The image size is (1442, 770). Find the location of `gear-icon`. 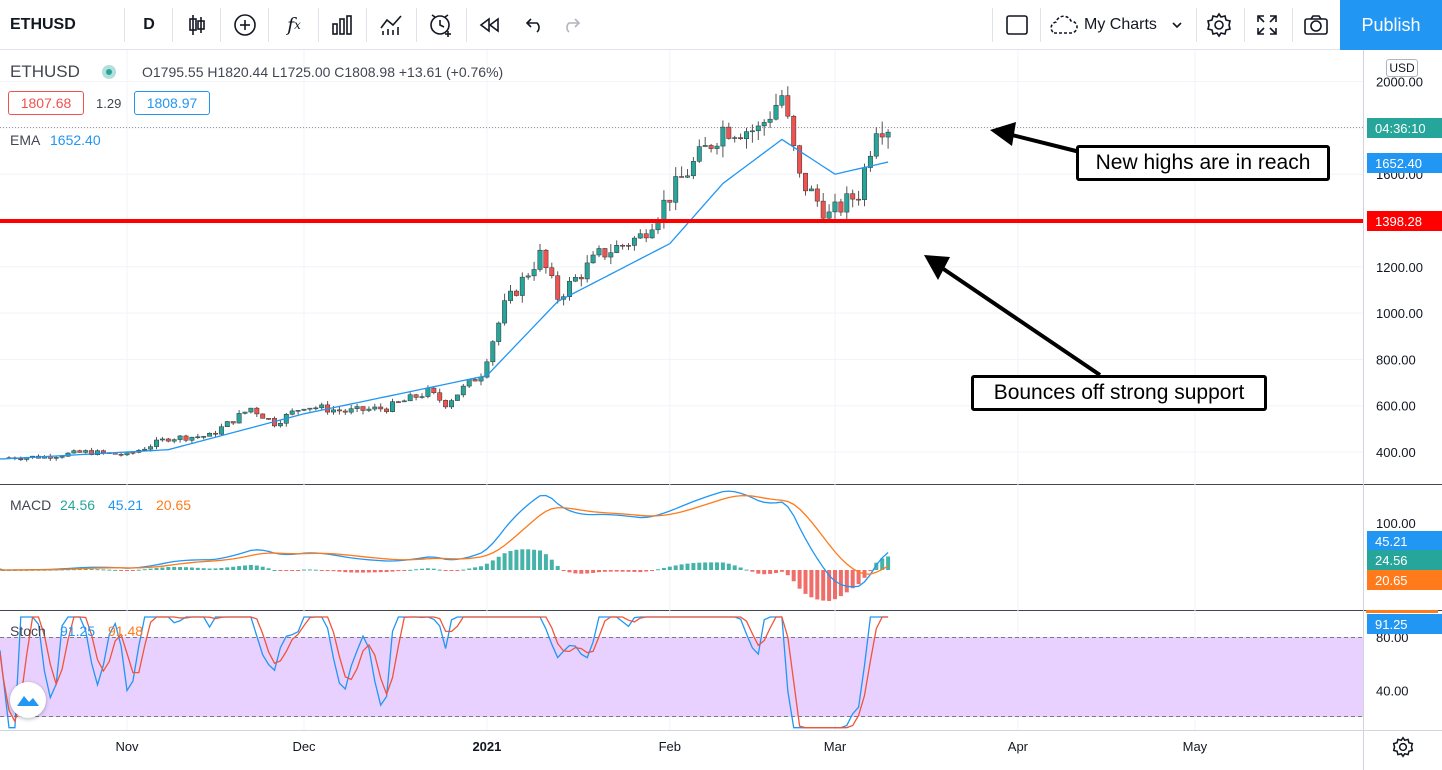

gear-icon is located at coordinates (1219, 25).